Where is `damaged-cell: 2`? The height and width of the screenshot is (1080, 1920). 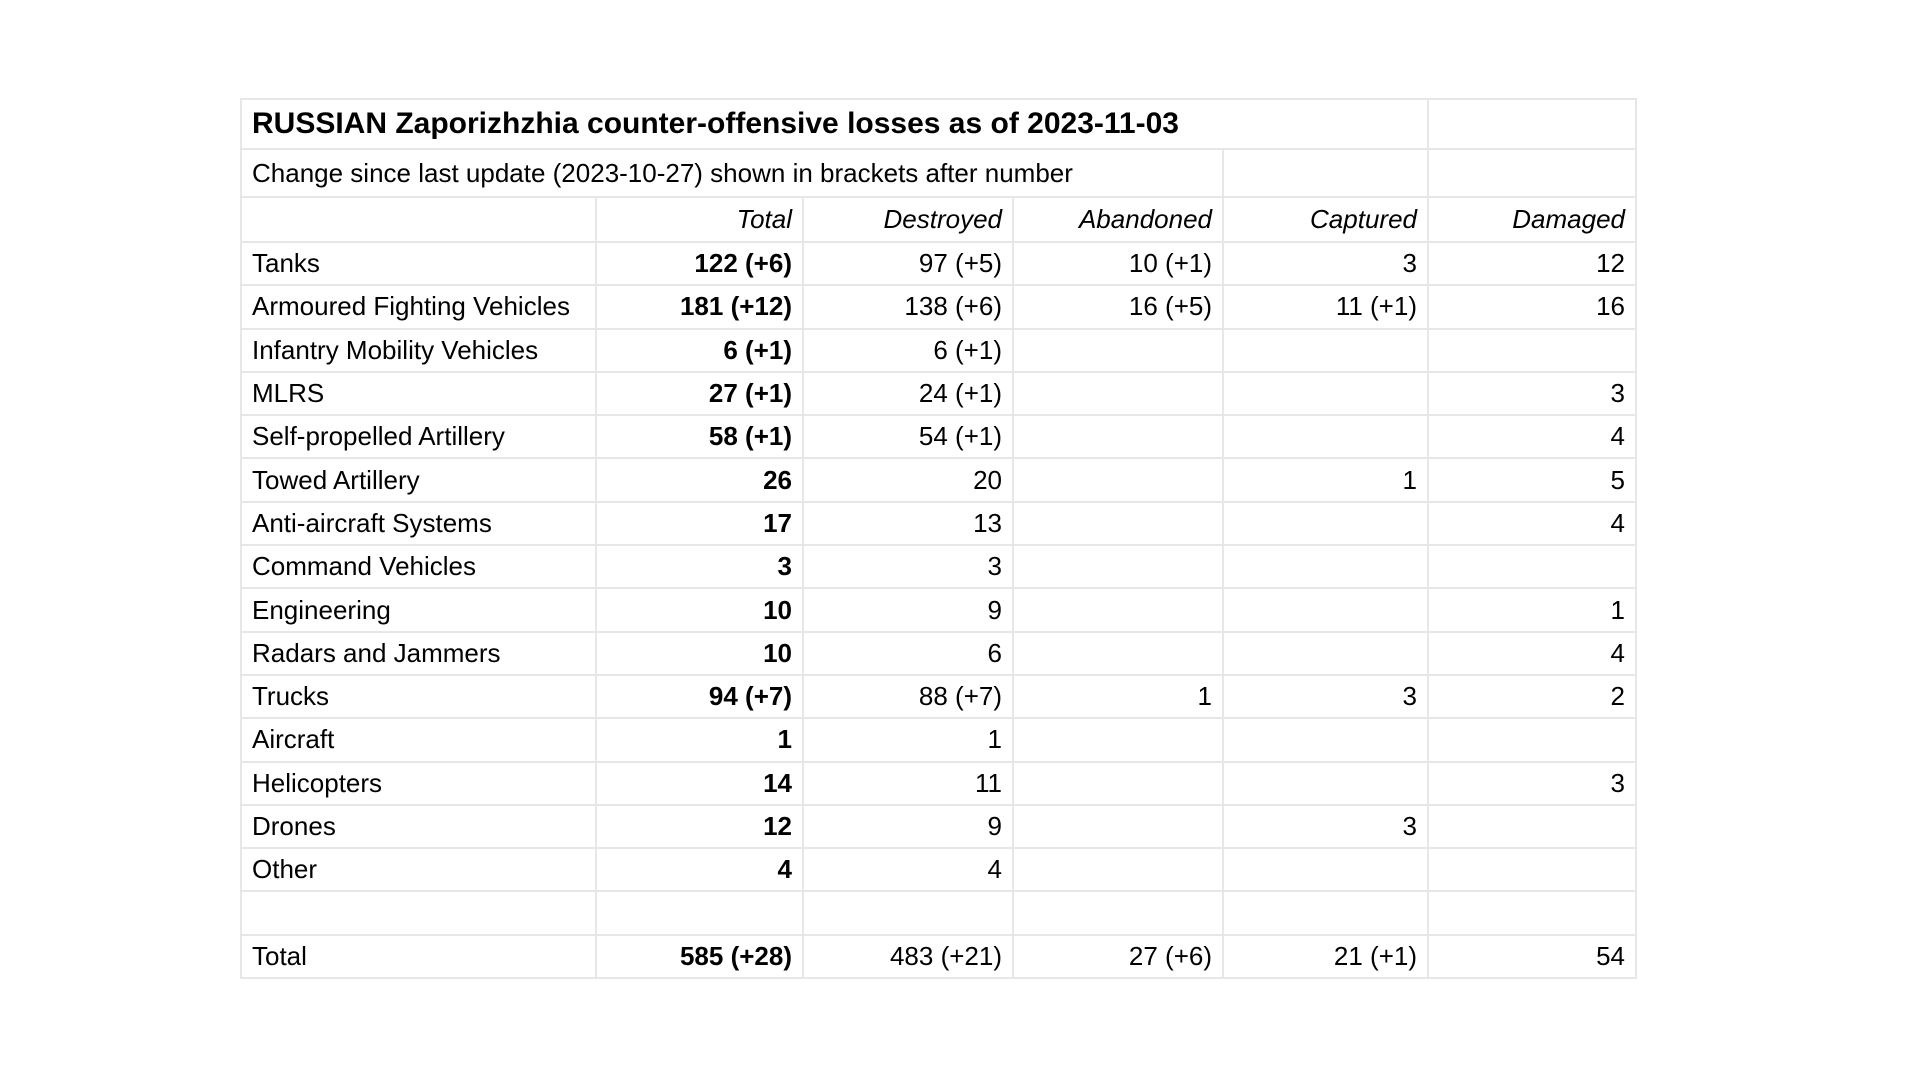
damaged-cell: 2 is located at coordinates (1532, 696).